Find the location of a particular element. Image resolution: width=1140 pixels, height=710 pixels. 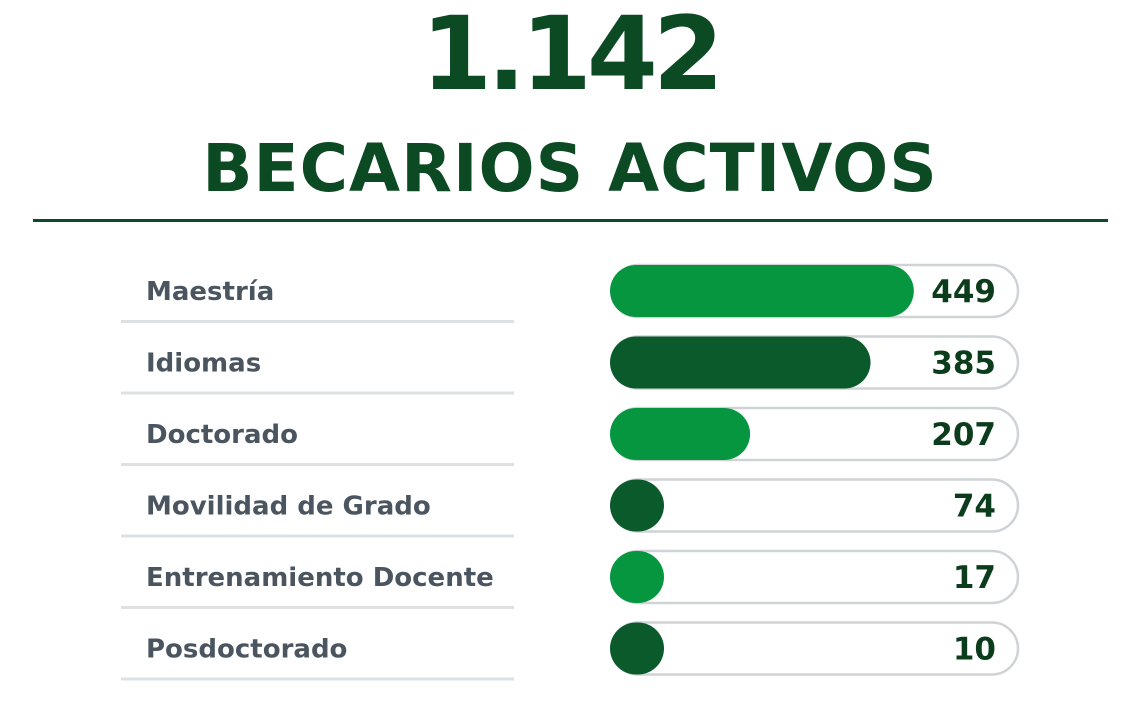

bar-row: 17 Entrenamiento Docente is located at coordinates (570, 579).